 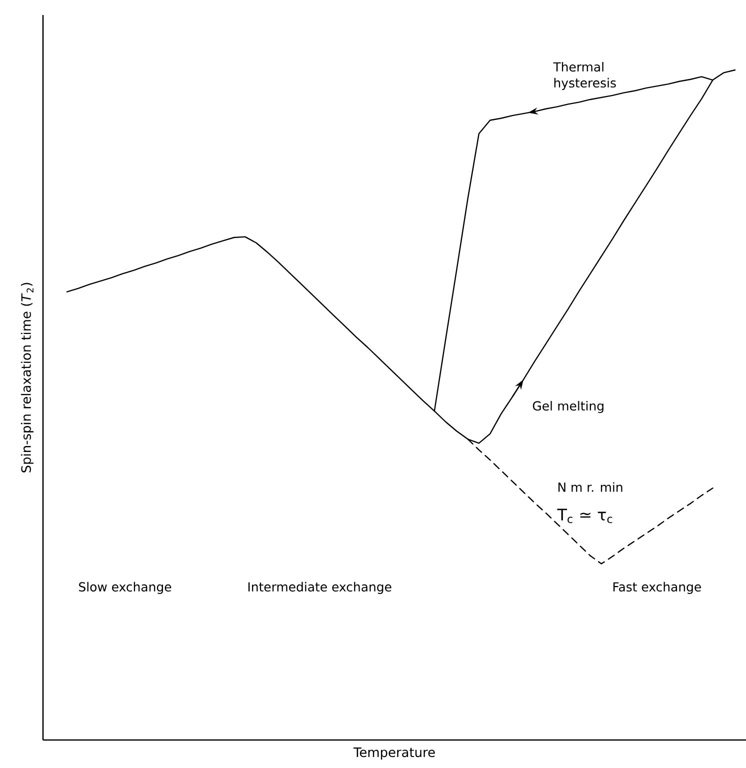 What do you see at coordinates (27, 377) in the screenshot?
I see `y-axis-title: Spin-spin relaxation time (T$_{2}$)` at bounding box center [27, 377].